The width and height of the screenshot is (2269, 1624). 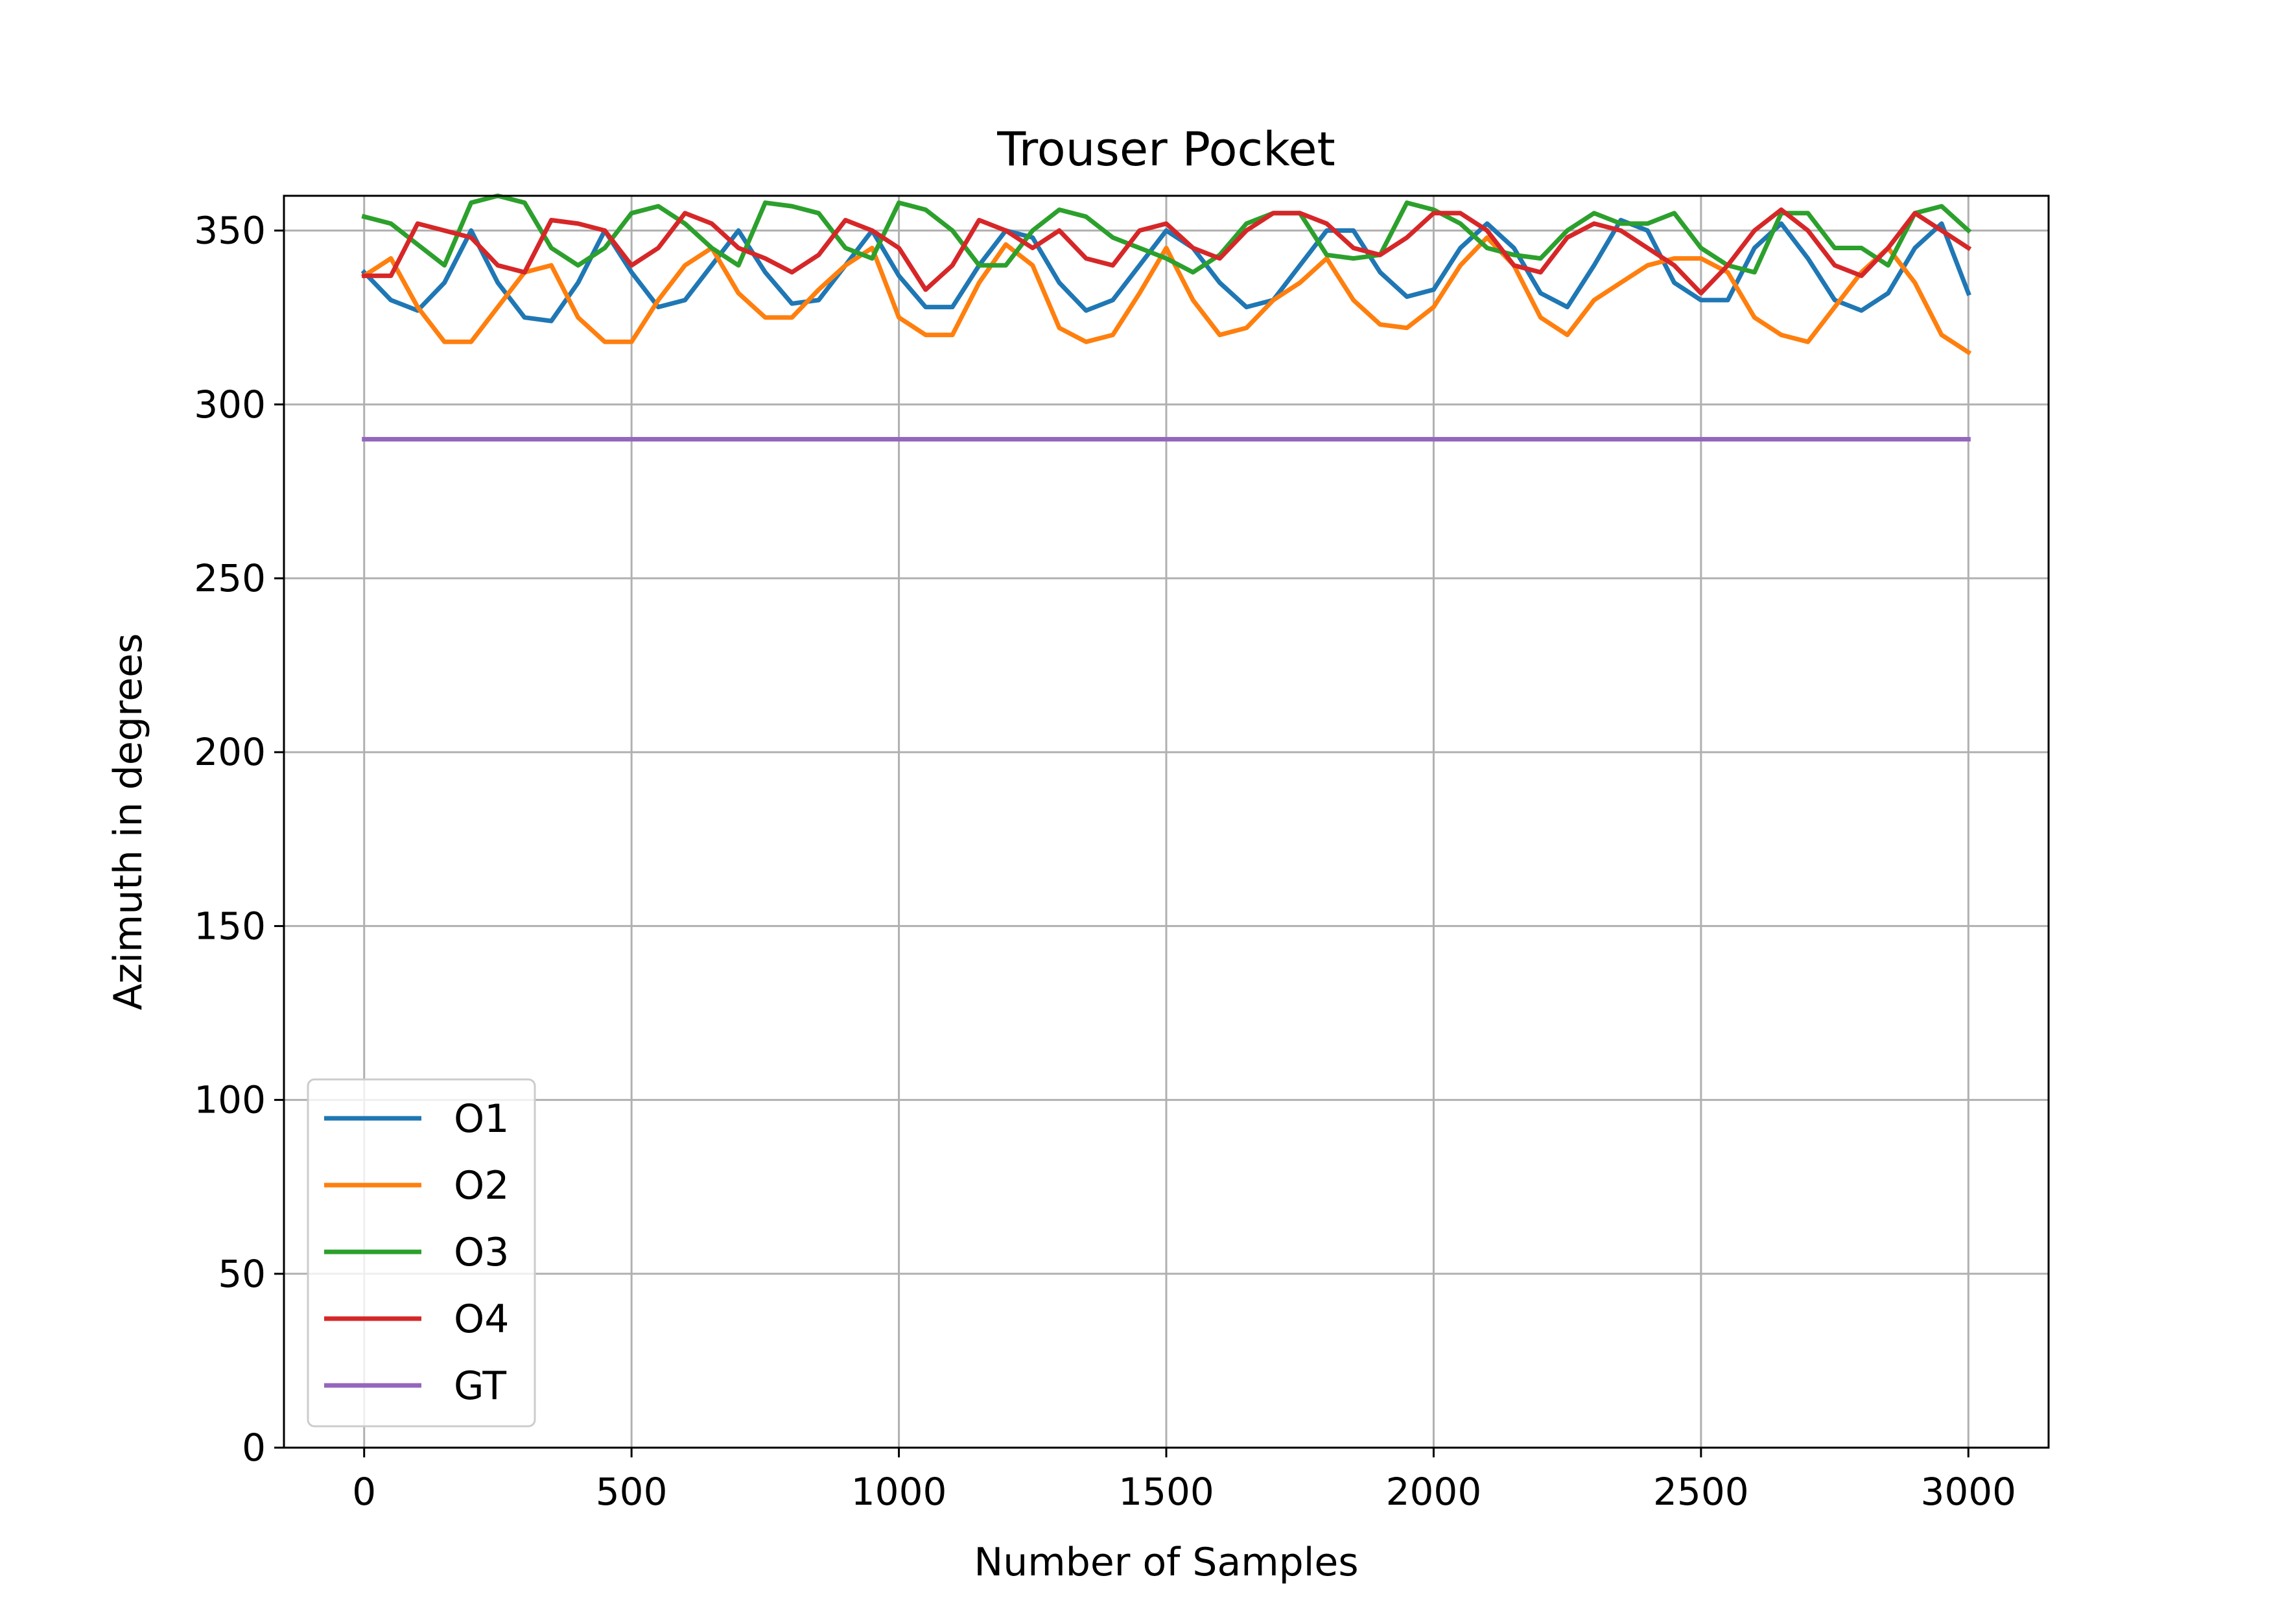 What do you see at coordinates (230, 231) in the screenshot?
I see `y-tick-label: 350` at bounding box center [230, 231].